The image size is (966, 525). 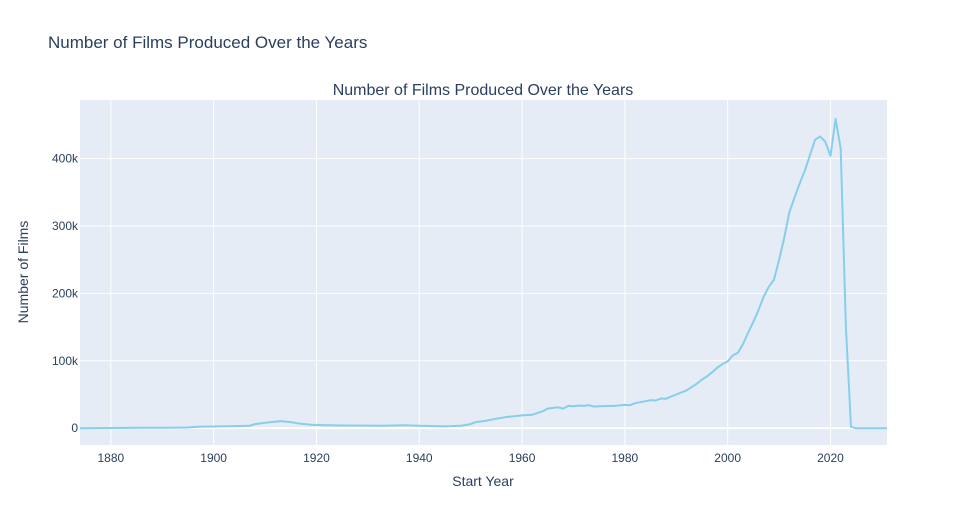 What do you see at coordinates (65, 226) in the screenshot?
I see `y-tick-label: 300k` at bounding box center [65, 226].